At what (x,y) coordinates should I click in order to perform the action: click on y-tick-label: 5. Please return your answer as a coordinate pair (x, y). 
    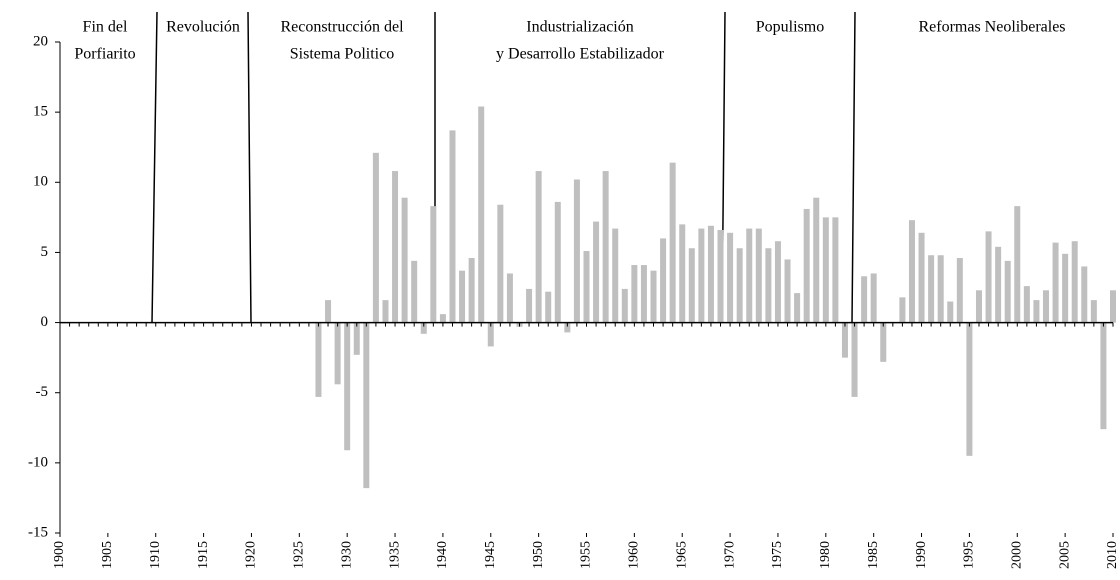
    Looking at the image, I should click on (45, 252).